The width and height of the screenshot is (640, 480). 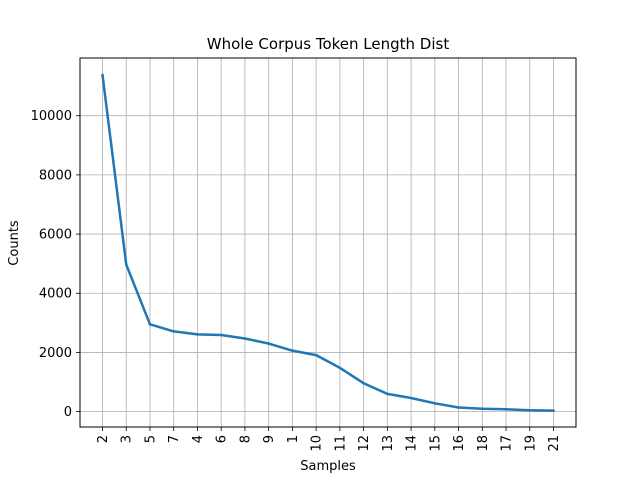 I want to click on y-tick-label: 10000, so click(x=51, y=116).